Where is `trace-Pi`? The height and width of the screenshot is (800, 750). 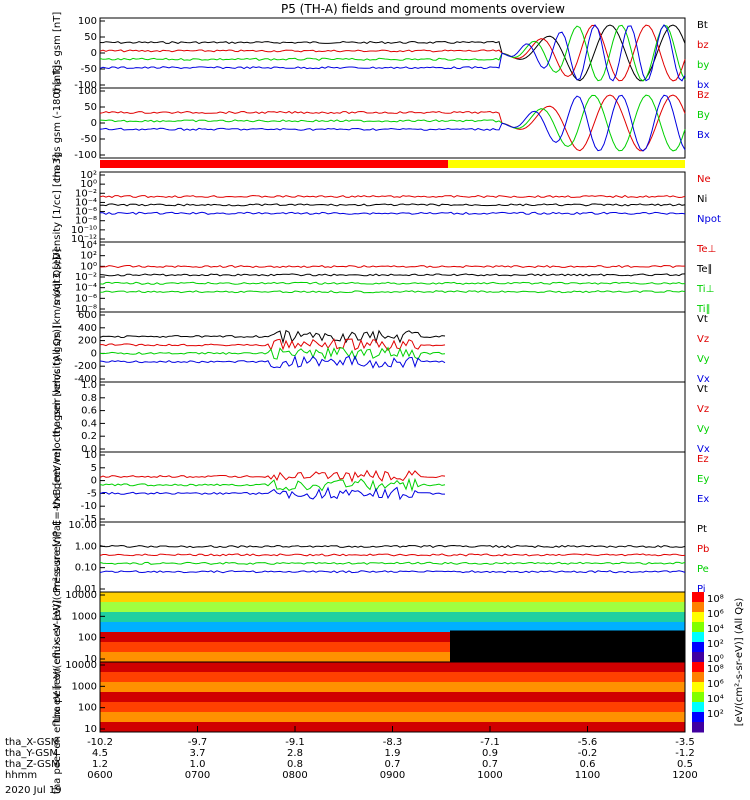 trace-Pi is located at coordinates (392, 572).